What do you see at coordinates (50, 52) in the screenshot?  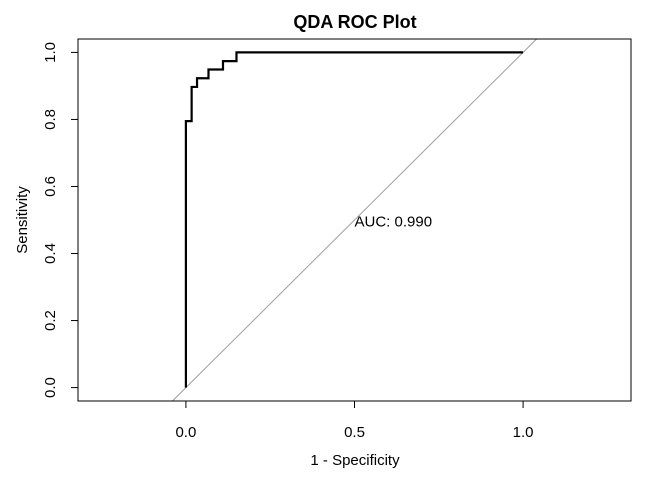 I see `y-tick-label: 1.0` at bounding box center [50, 52].